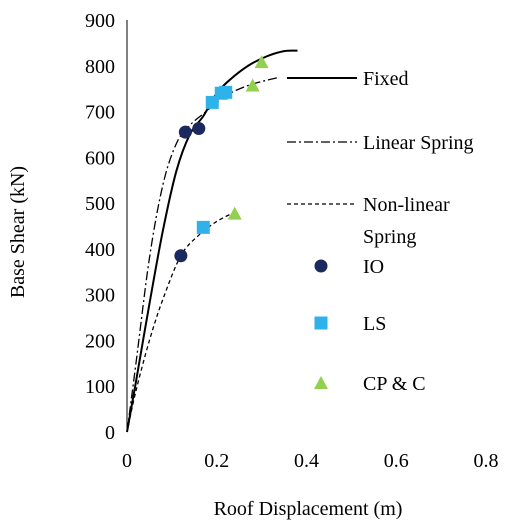  I want to click on y-tick-label: 700, so click(100, 113).